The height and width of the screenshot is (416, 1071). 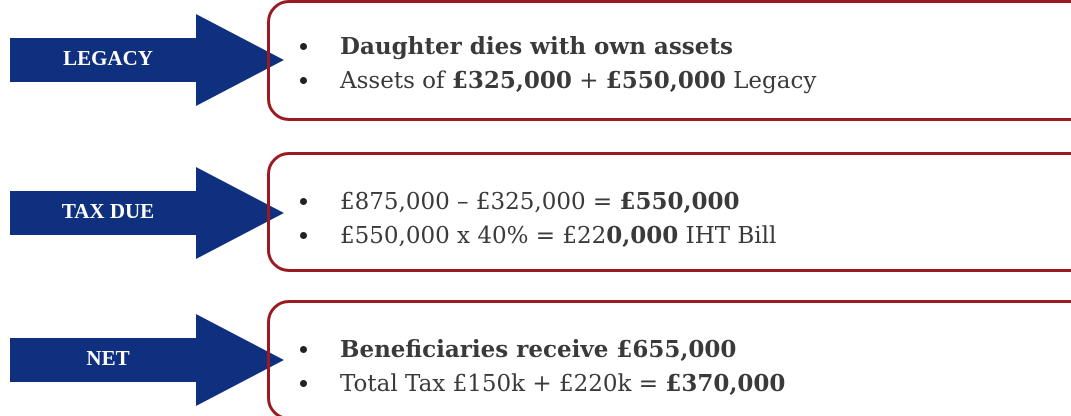 I want to click on text-run: Total Tax £150k + £220k =, so click(x=503, y=384).